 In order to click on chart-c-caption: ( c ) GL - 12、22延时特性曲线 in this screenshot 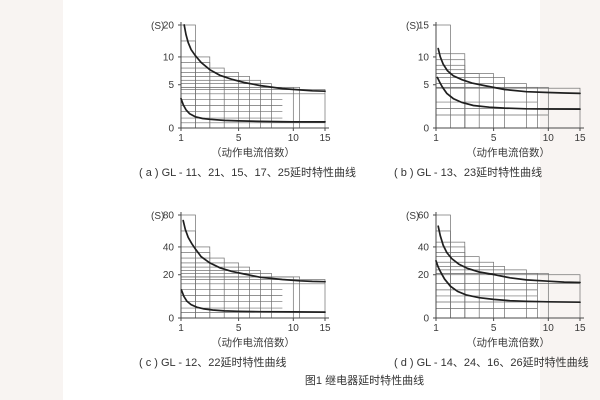, I will do `click(213, 363)`.